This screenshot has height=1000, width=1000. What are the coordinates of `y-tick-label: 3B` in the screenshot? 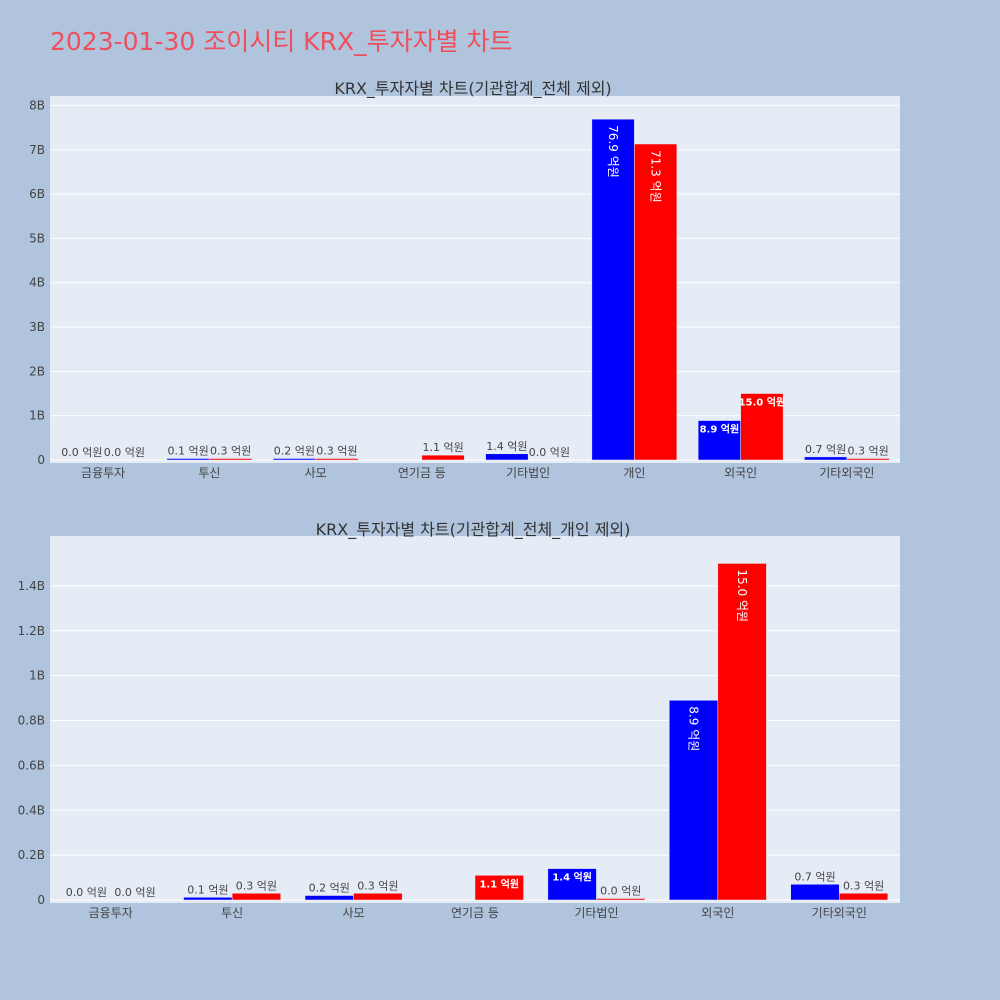 It's located at (37, 327).